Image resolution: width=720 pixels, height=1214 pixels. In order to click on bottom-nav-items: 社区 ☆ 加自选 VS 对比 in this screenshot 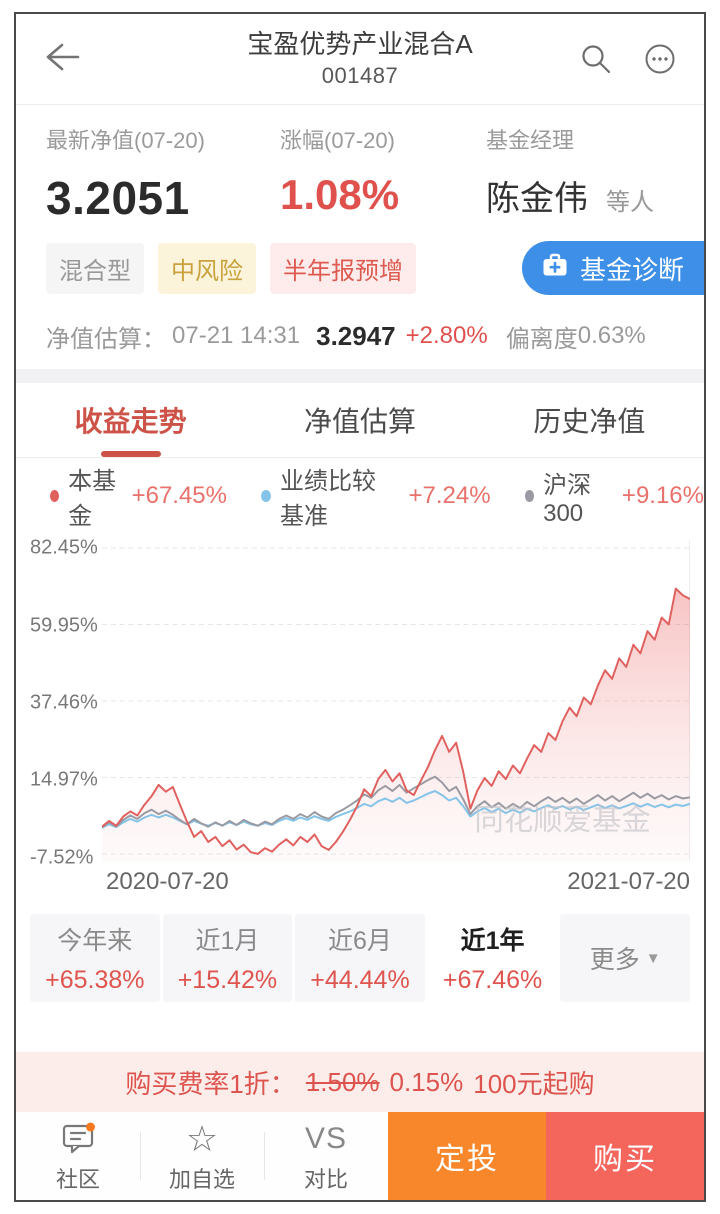, I will do `click(202, 1156)`.